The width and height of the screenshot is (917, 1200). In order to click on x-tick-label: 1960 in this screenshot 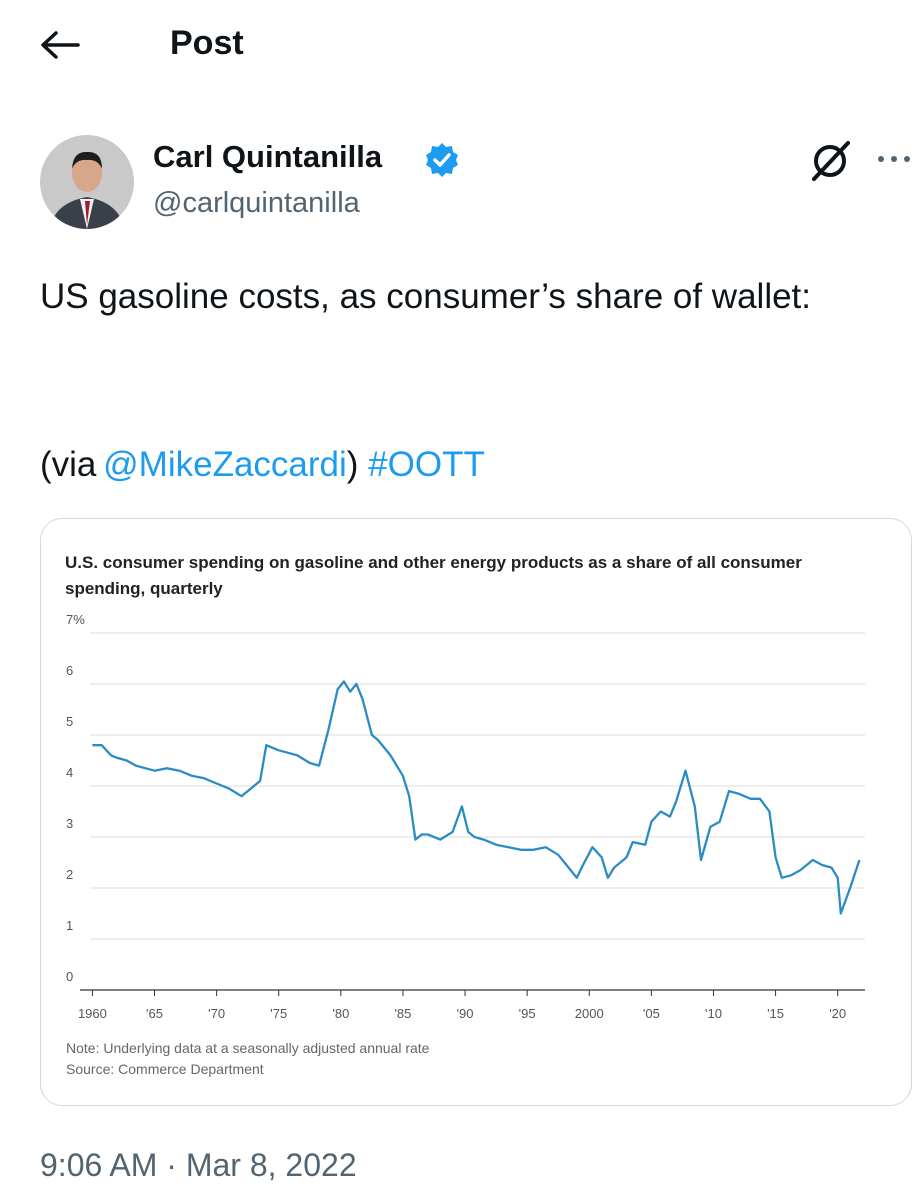, I will do `click(92, 1013)`.